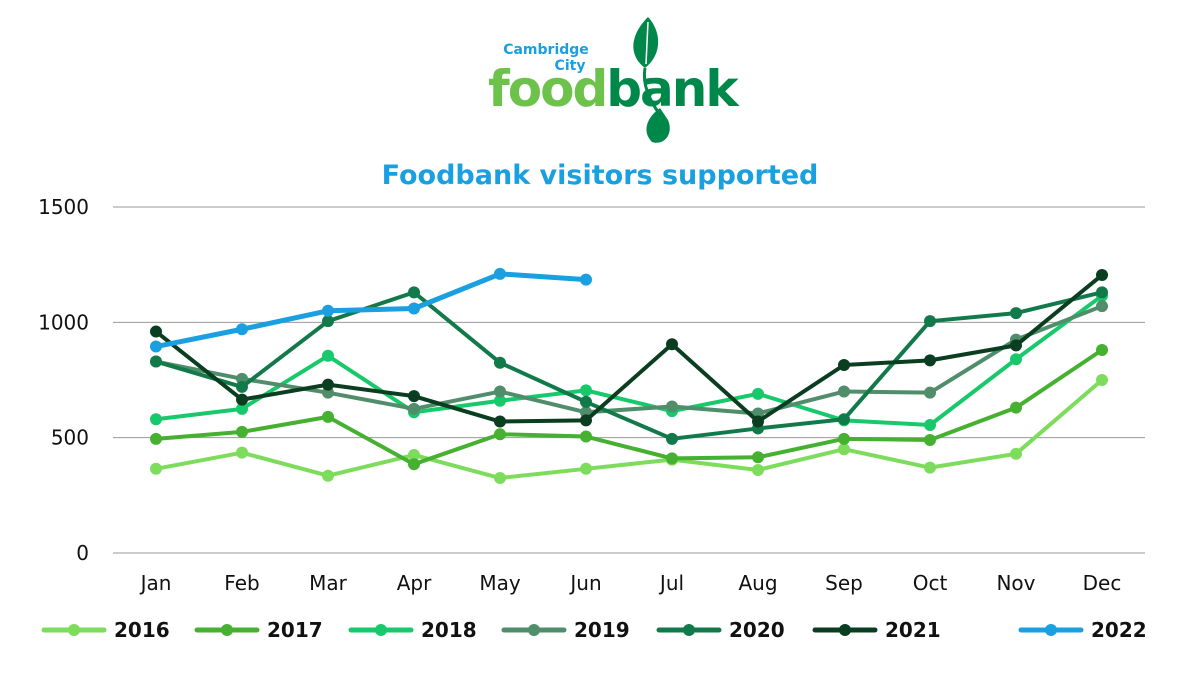  Describe the element at coordinates (412, 630) in the screenshot. I see `legend-item-2018: 2018` at that location.